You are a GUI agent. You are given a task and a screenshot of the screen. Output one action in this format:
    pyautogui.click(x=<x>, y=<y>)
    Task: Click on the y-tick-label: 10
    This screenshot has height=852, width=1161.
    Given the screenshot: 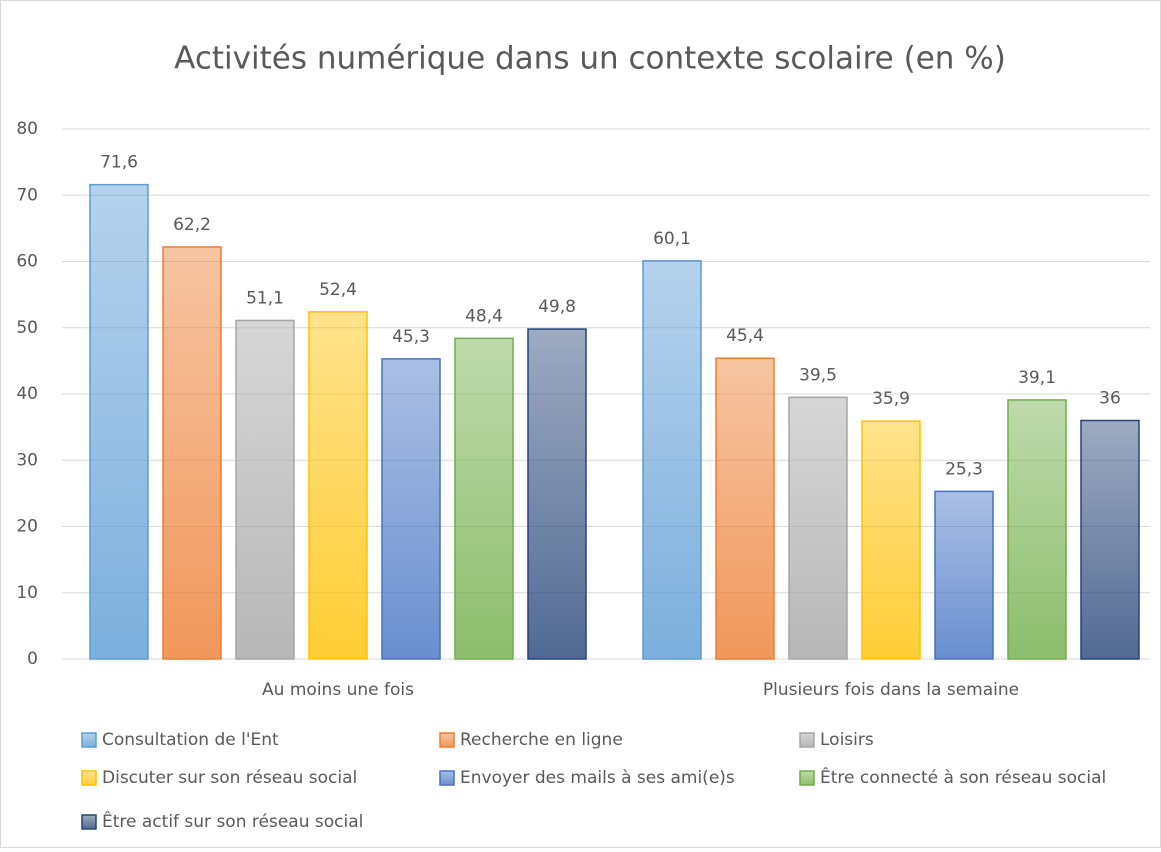 What is the action you would take?
    pyautogui.click(x=27, y=593)
    